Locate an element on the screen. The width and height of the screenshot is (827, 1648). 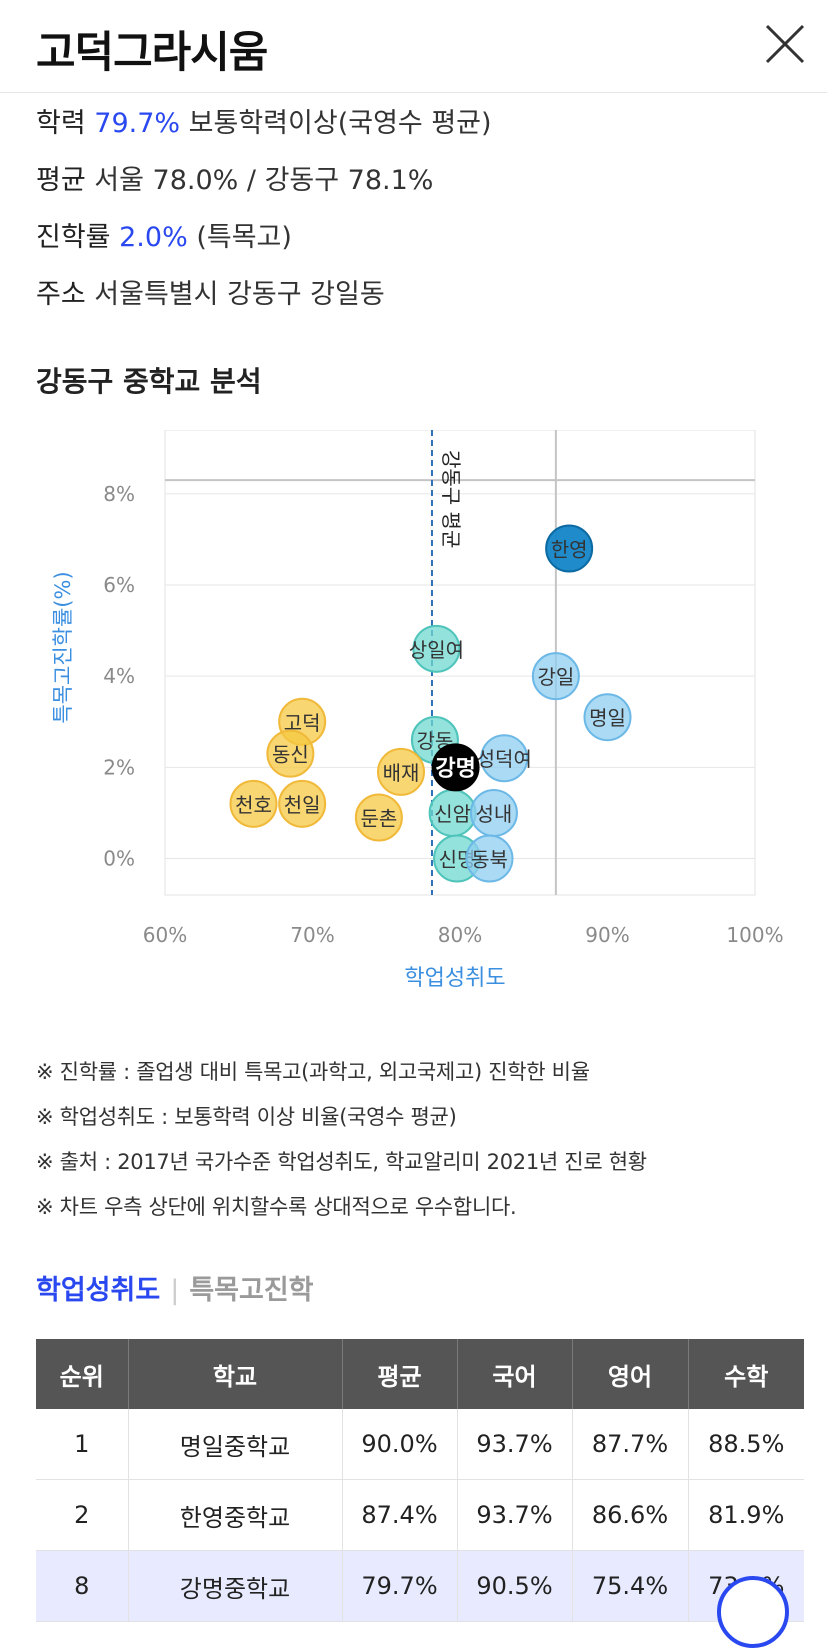
info-label: 학력 is located at coordinates (61, 123).